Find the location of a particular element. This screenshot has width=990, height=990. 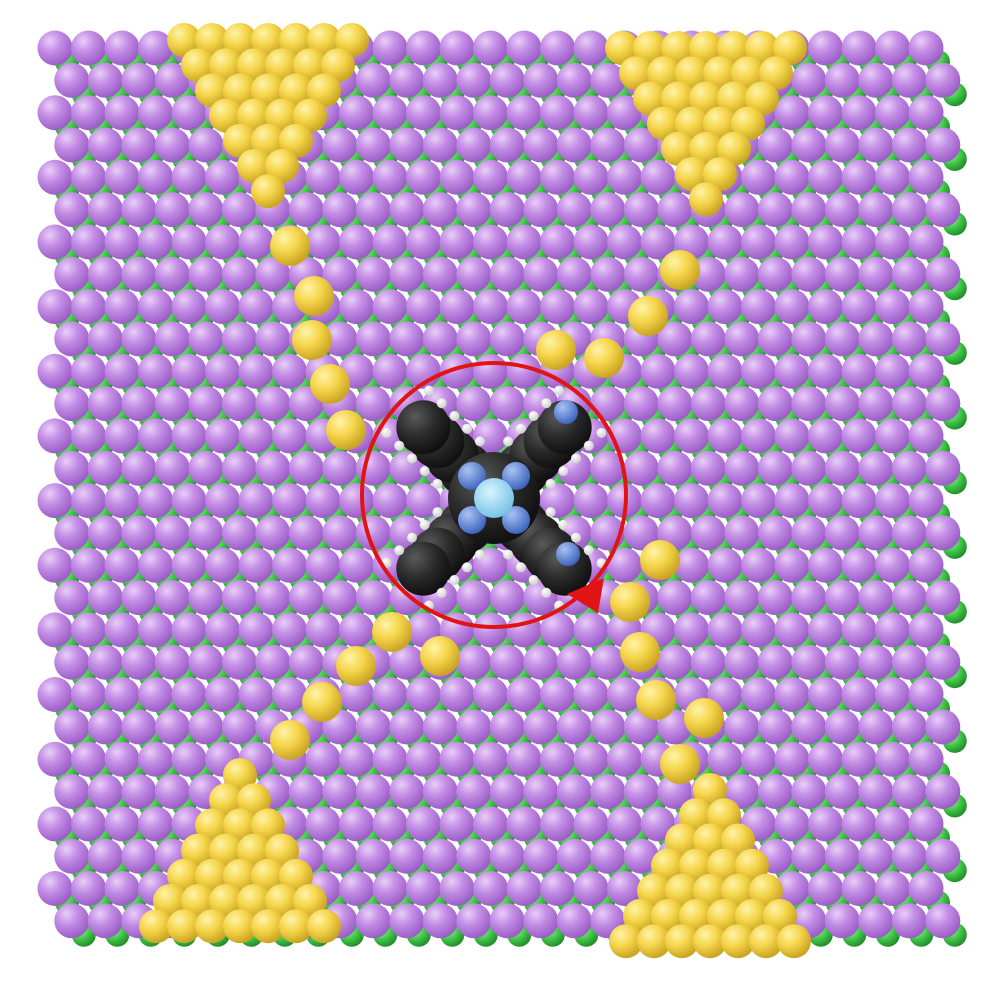

hydrogen-atom is located at coordinates (576, 537).